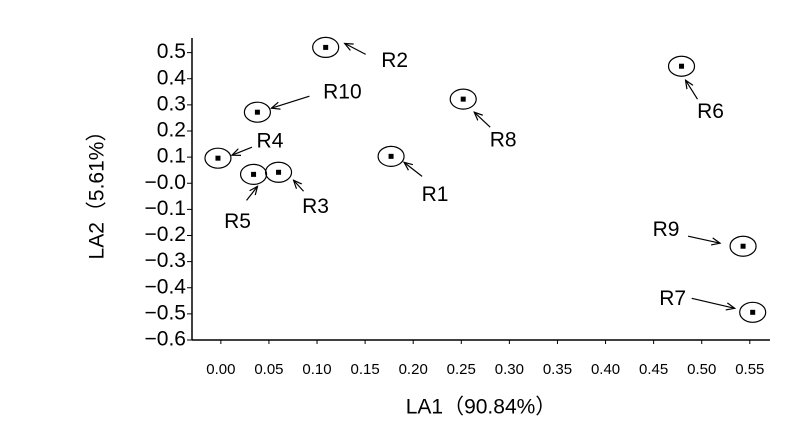 This screenshot has height=425, width=805. What do you see at coordinates (165, 312) in the screenshot?
I see `y-tick-label: −0.5` at bounding box center [165, 312].